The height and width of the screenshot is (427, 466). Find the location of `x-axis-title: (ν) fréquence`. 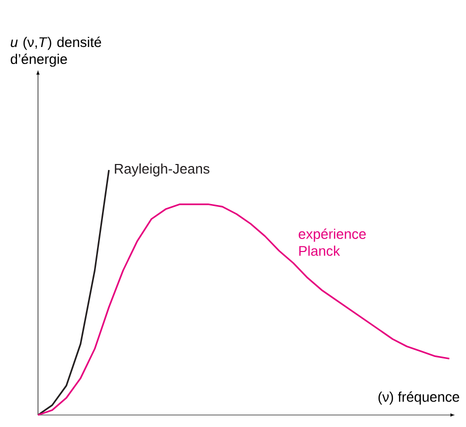

x-axis-title: (ν) fréquence is located at coordinates (419, 398).